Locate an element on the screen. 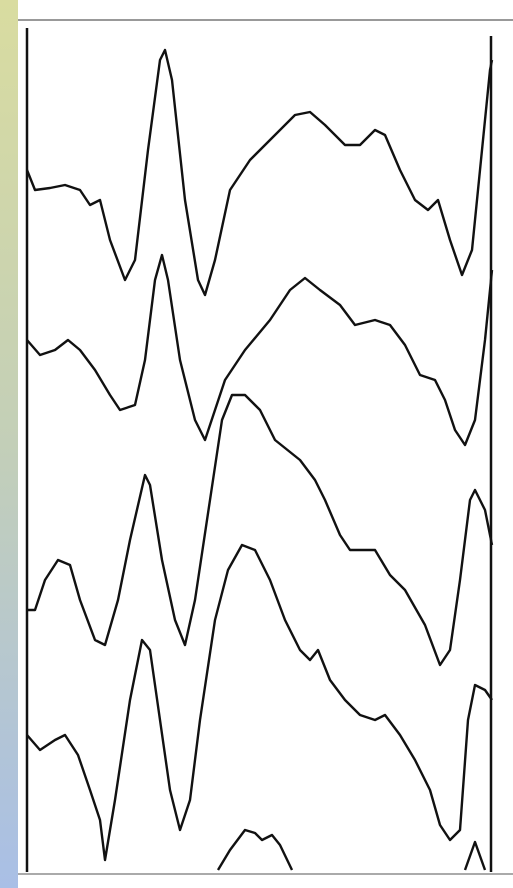  side-strip is located at coordinates (9, 444).